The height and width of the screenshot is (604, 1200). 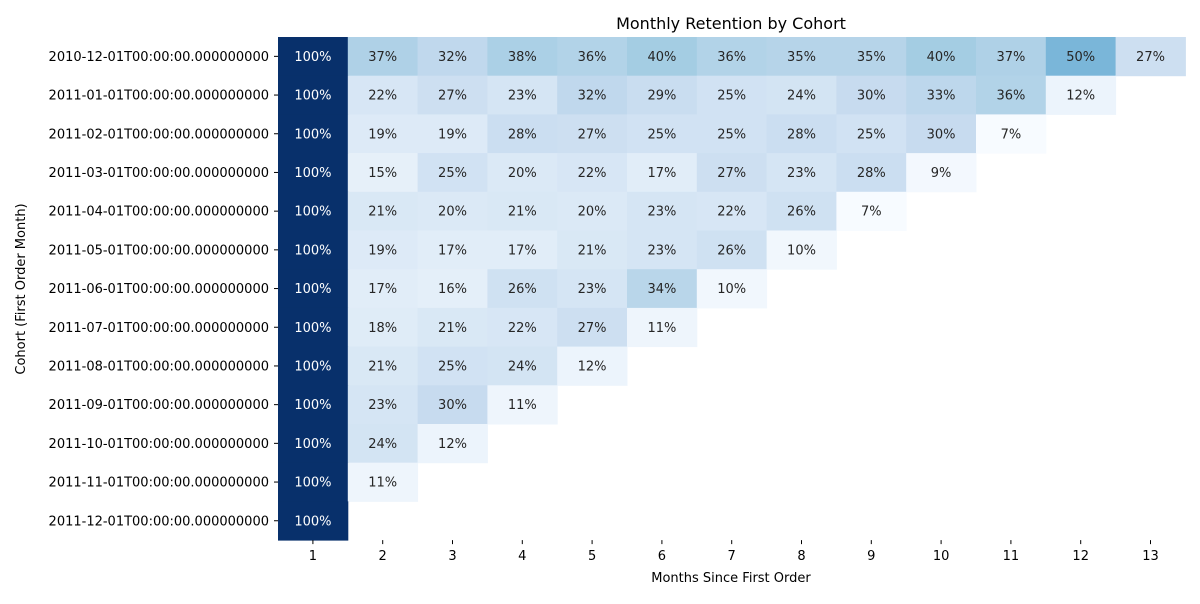 I want to click on cell-value-label: 7%, so click(x=871, y=212).